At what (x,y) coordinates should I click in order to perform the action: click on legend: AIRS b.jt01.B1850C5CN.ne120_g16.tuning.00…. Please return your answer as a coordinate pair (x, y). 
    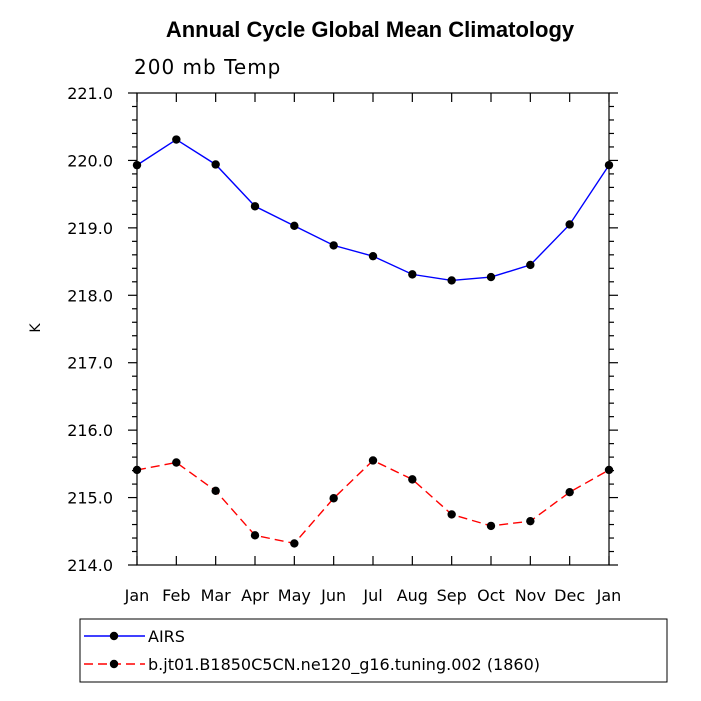
    Looking at the image, I should click on (312, 651).